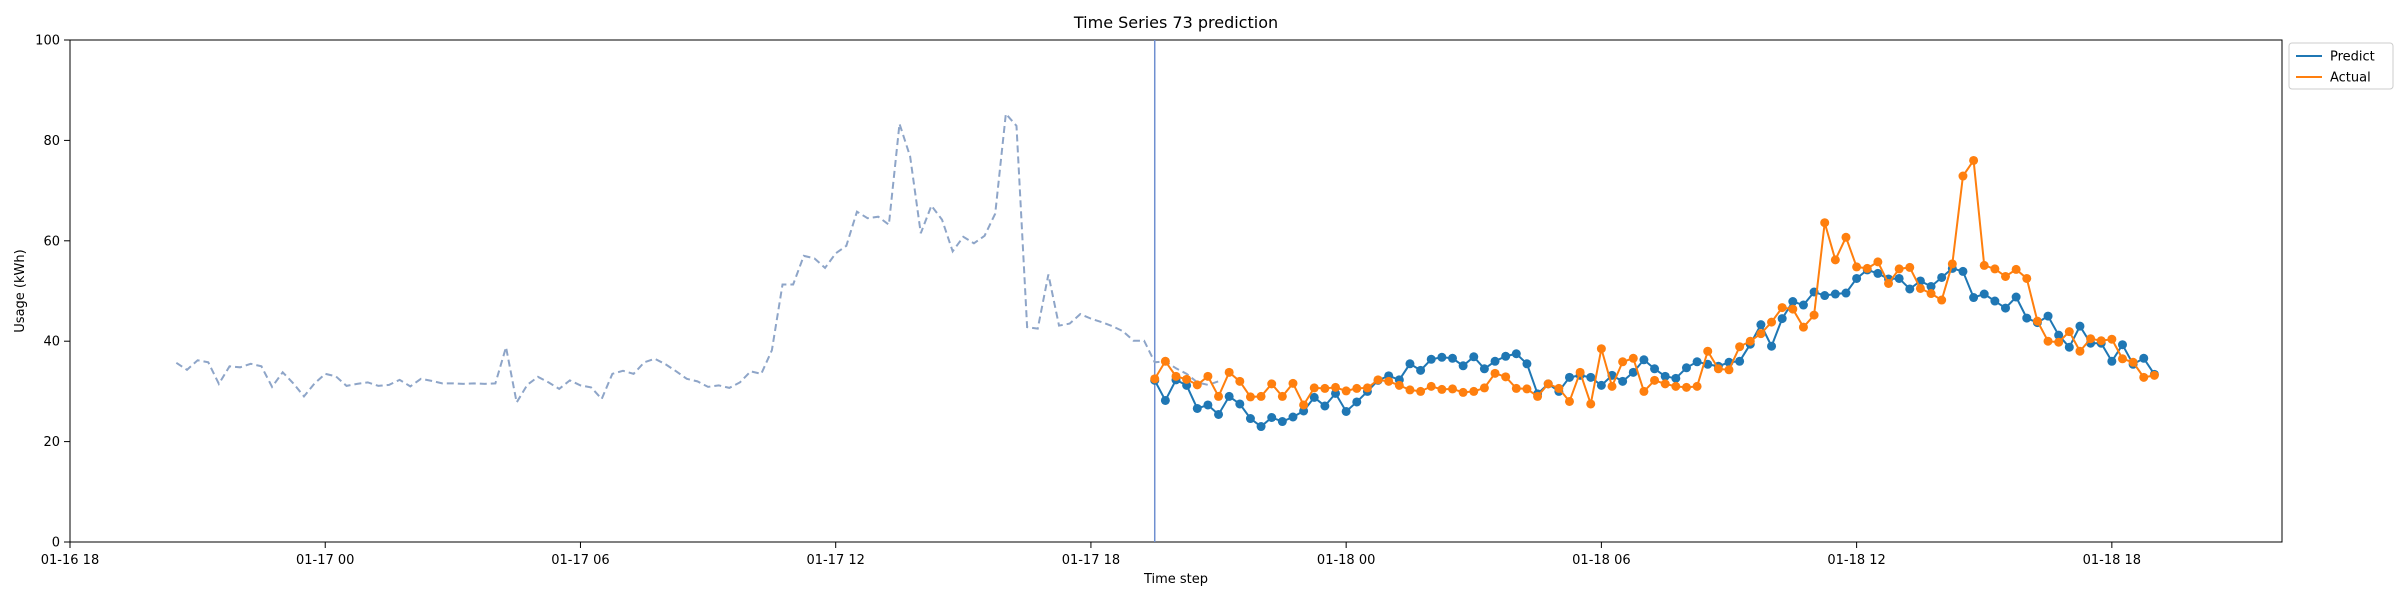 The height and width of the screenshot is (600, 2400). Describe the element at coordinates (47, 41) in the screenshot. I see `y-tick-label: 100` at that location.